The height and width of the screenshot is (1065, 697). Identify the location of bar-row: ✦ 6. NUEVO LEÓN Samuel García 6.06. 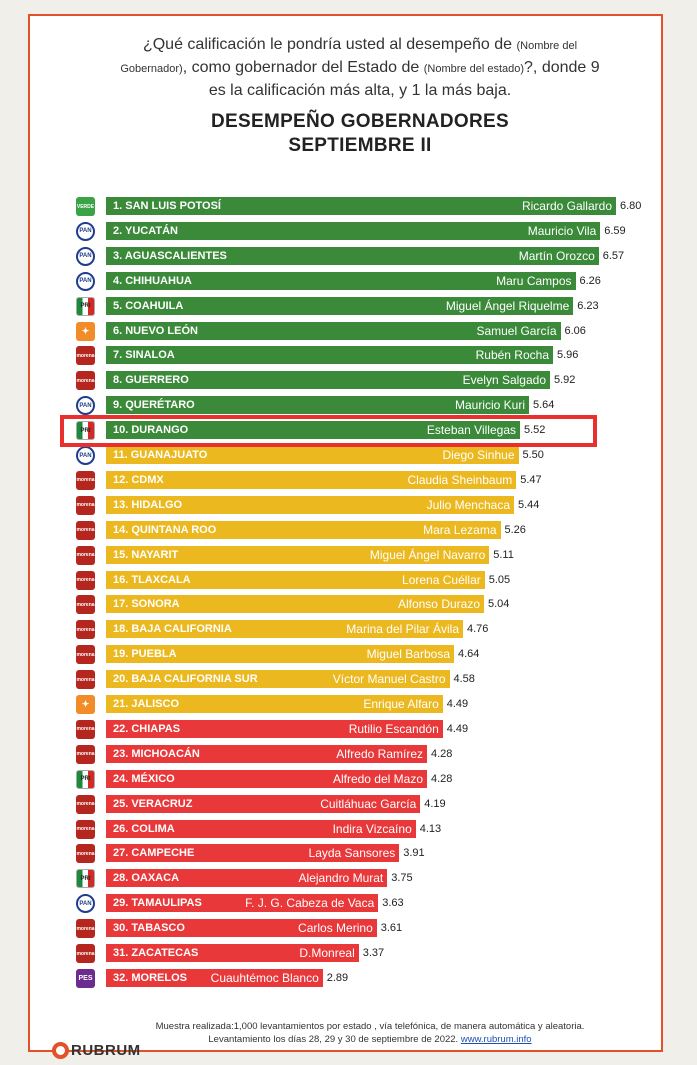
(348, 331).